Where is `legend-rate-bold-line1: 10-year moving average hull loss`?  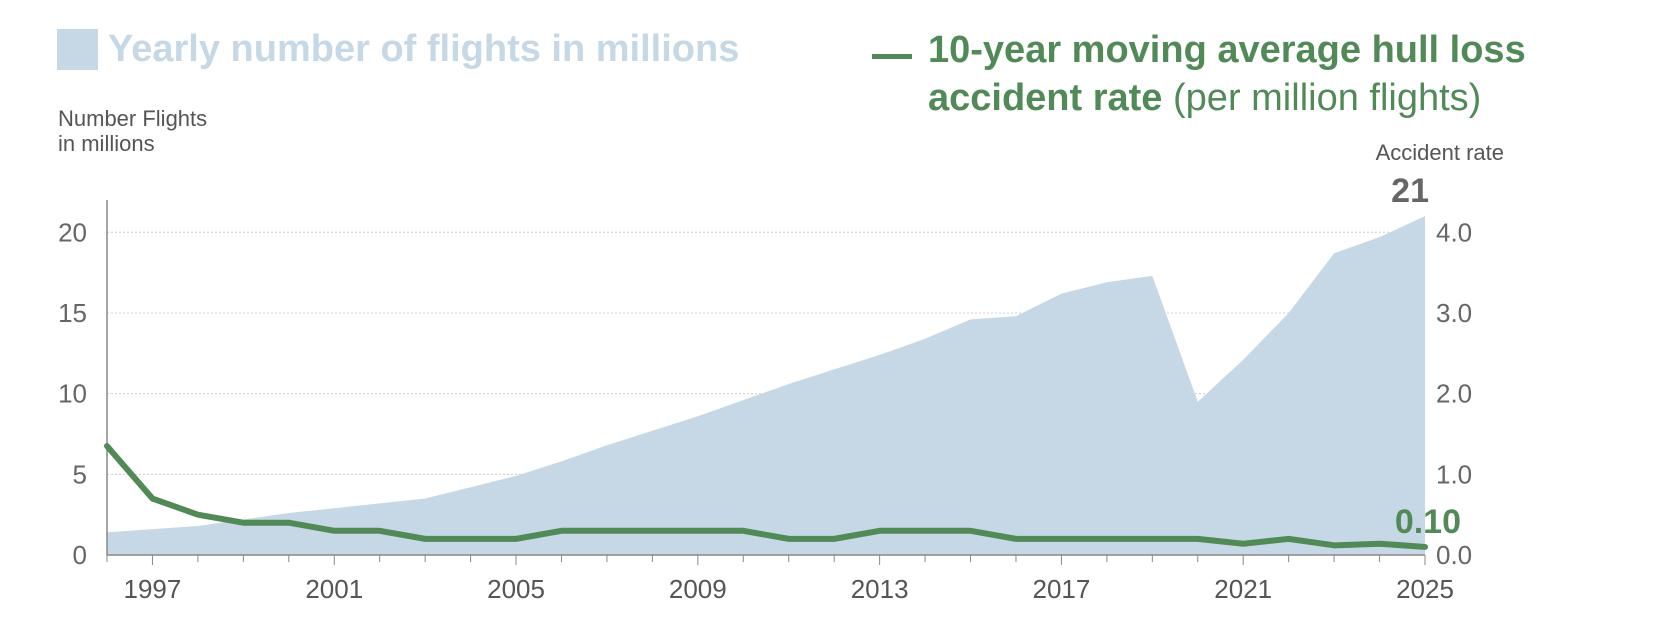 legend-rate-bold-line1: 10-year moving average hull loss is located at coordinates (1227, 50).